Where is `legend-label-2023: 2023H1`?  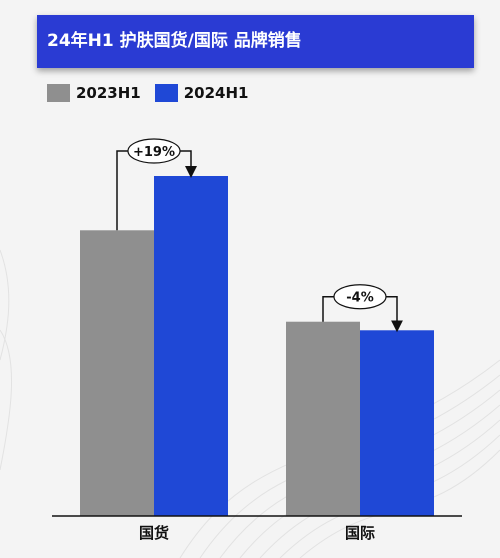
legend-label-2023: 2023H1 is located at coordinates (108, 93).